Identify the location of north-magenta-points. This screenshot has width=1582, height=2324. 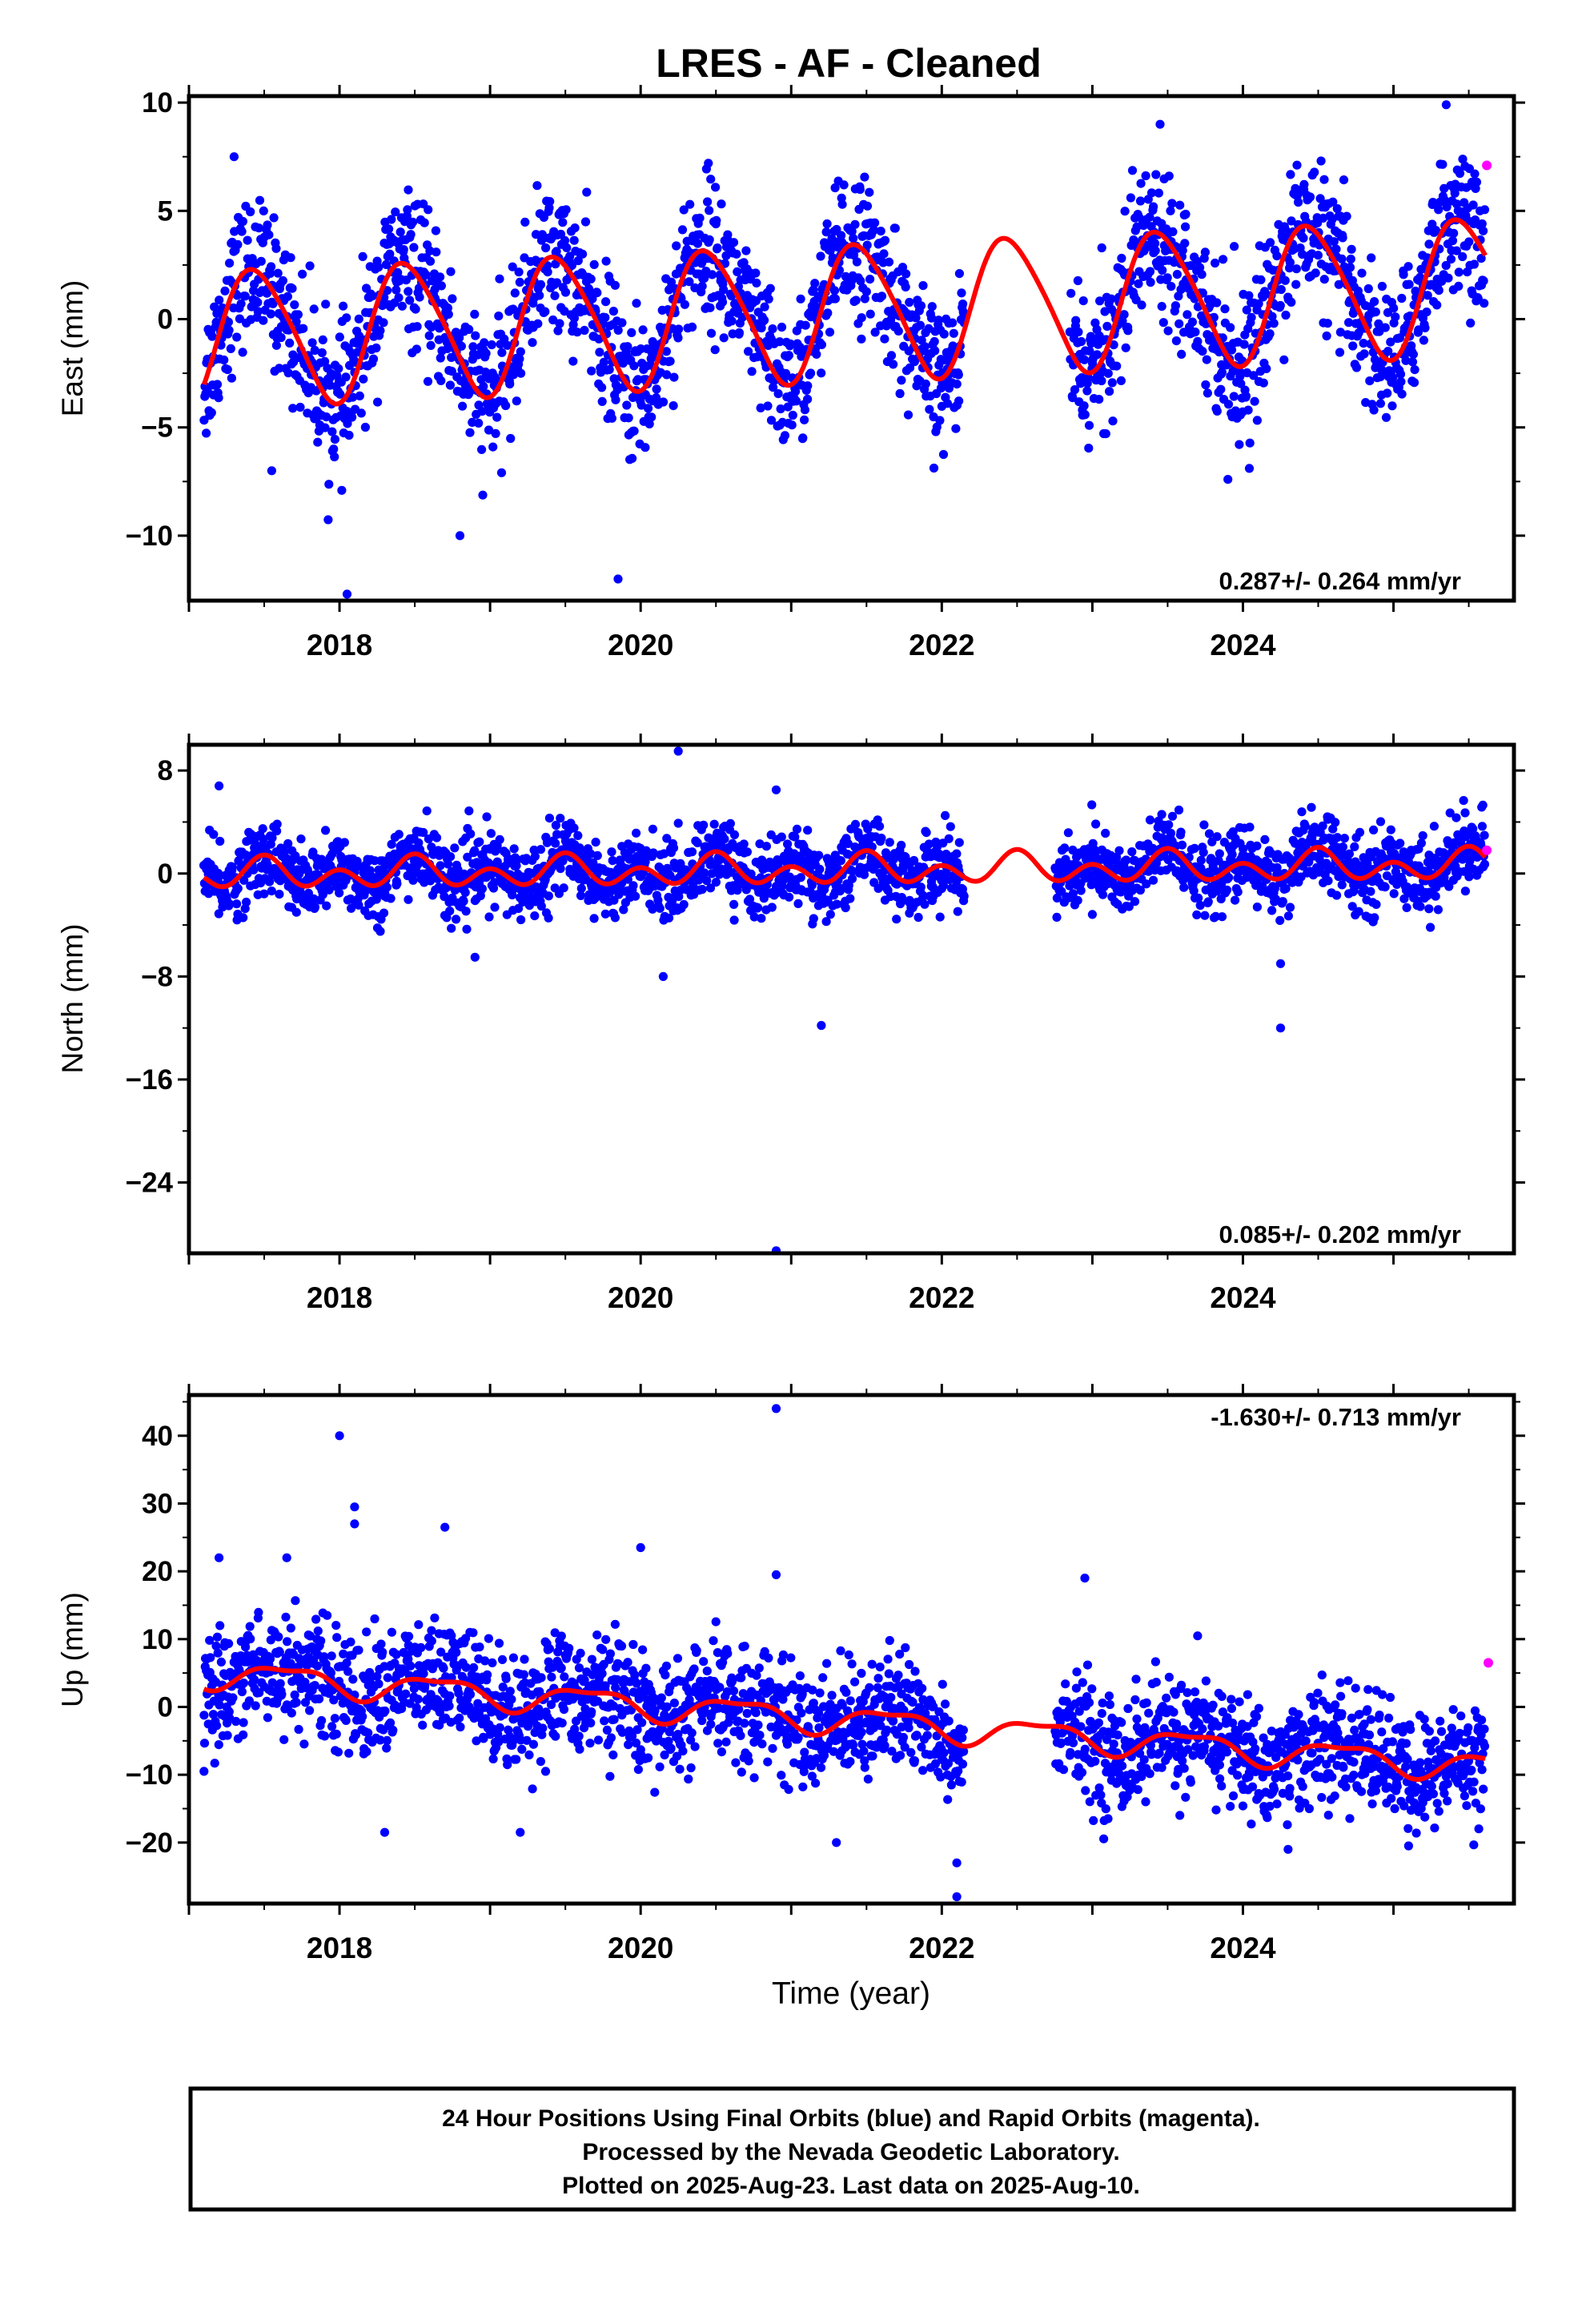
(1487, 850).